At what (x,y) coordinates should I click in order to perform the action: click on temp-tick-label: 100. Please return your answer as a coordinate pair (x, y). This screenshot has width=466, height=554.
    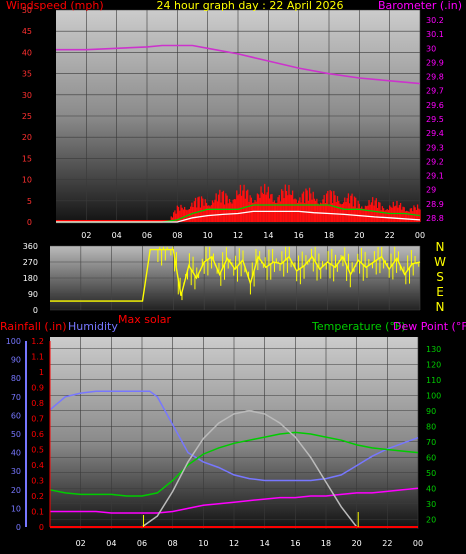
    Looking at the image, I should click on (433, 395).